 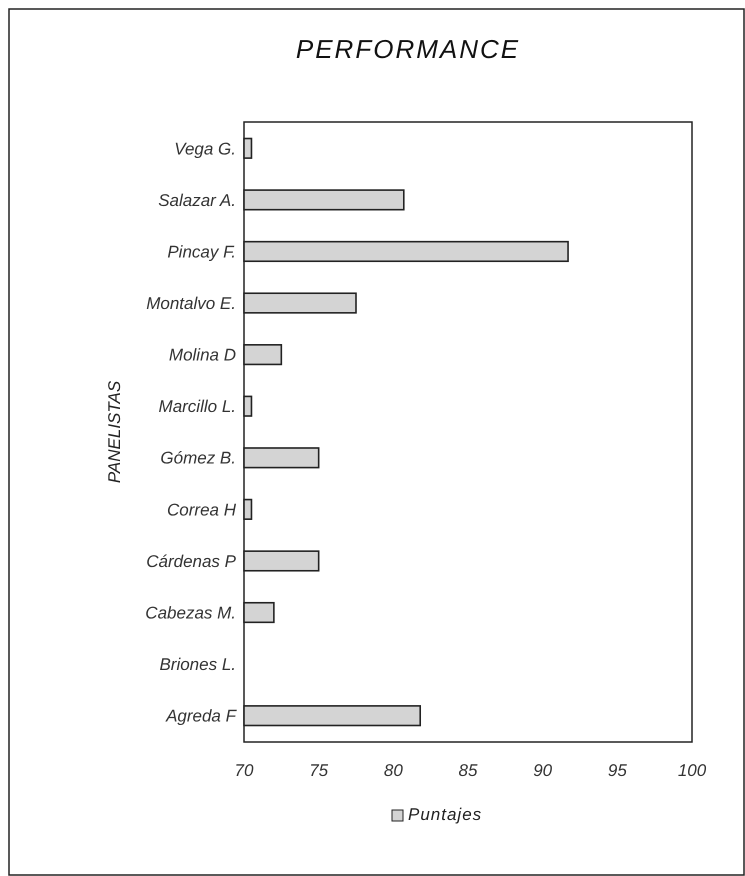 What do you see at coordinates (692, 770) in the screenshot?
I see `x-tick-label: 100` at bounding box center [692, 770].